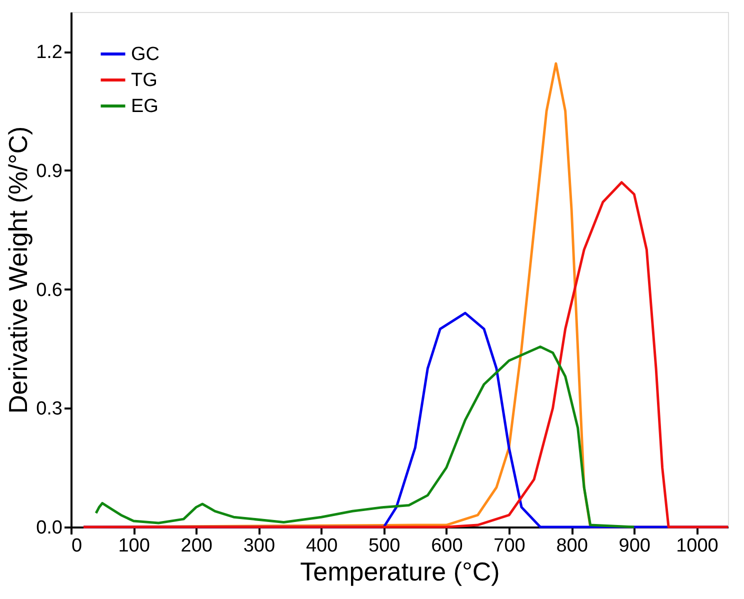  Describe the element at coordinates (572, 546) in the screenshot. I see `x-tick-label: 800` at that location.